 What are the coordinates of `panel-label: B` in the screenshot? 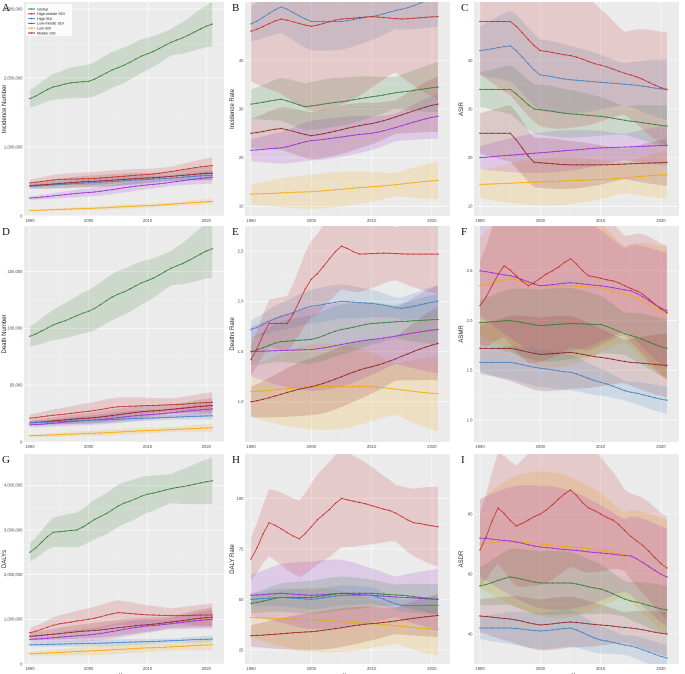 It's located at (235, 8).